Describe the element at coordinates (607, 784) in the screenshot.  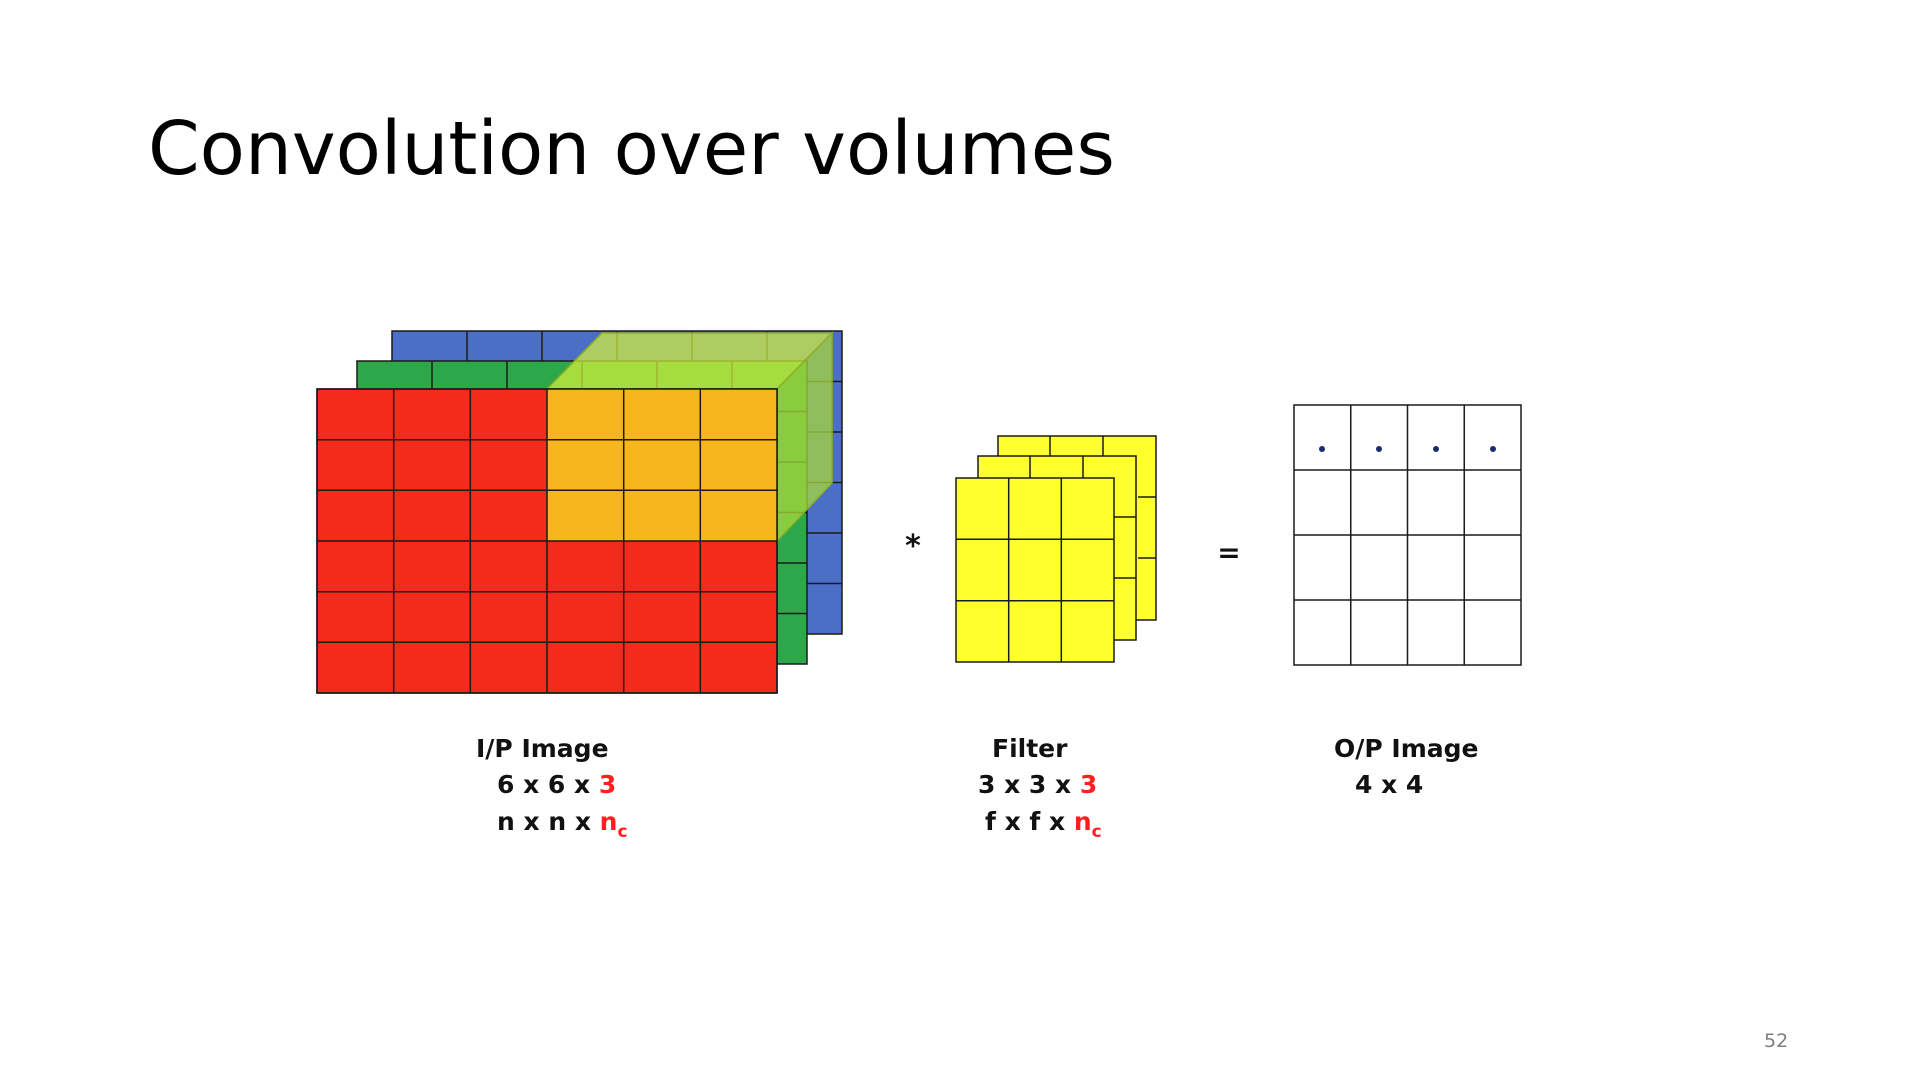
I see `input-dims-numeric-channels: 3` at that location.